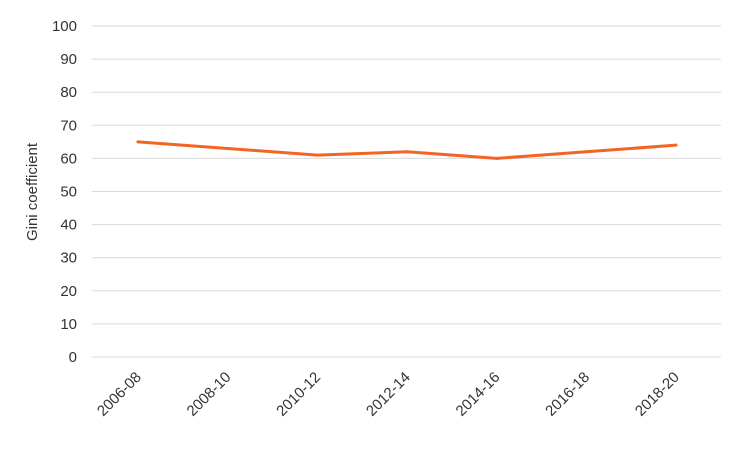  What do you see at coordinates (68, 92) in the screenshot?
I see `y-tick-label: 80` at bounding box center [68, 92].